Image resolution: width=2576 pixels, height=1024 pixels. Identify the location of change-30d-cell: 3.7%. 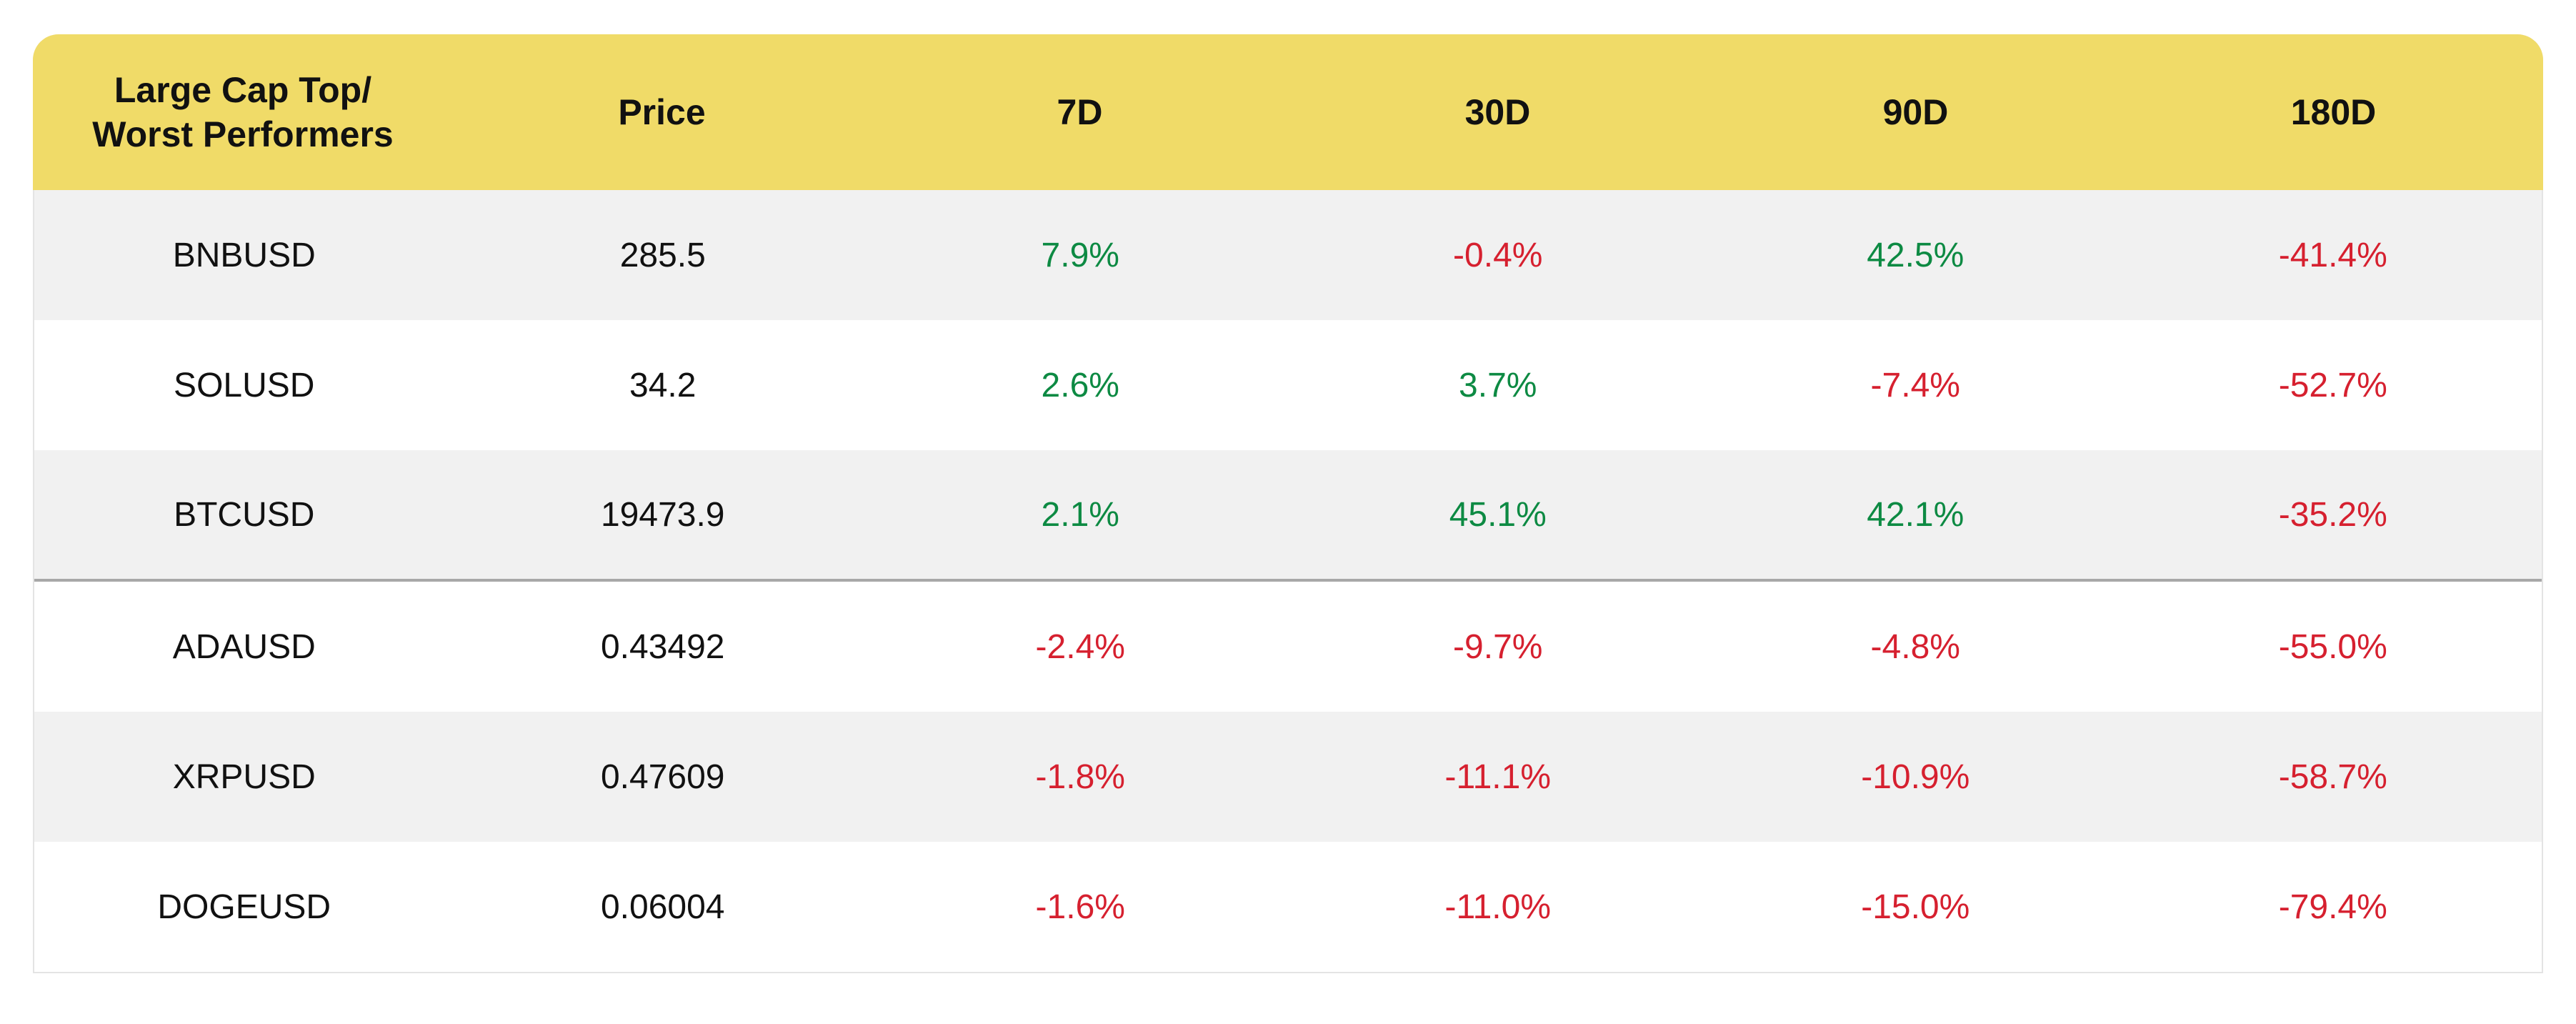
(1498, 385).